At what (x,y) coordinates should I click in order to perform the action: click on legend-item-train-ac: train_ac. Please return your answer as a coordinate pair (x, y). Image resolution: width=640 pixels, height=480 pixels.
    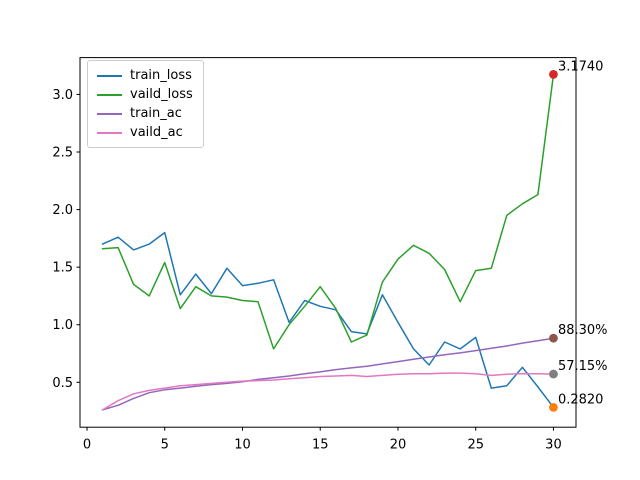
    Looking at the image, I should click on (145, 113).